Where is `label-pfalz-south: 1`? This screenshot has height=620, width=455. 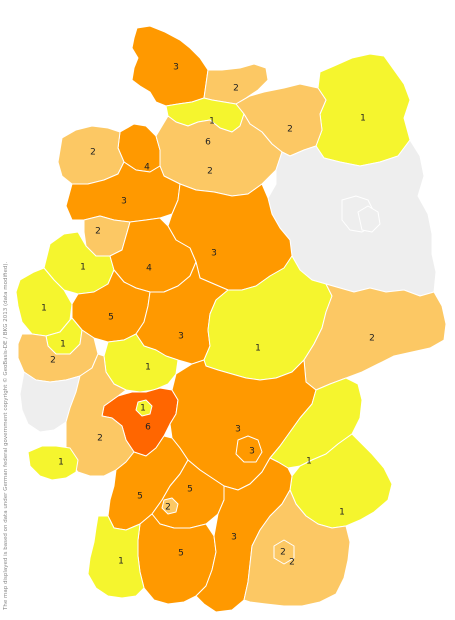 label-pfalz-south: 1 is located at coordinates (61, 463).